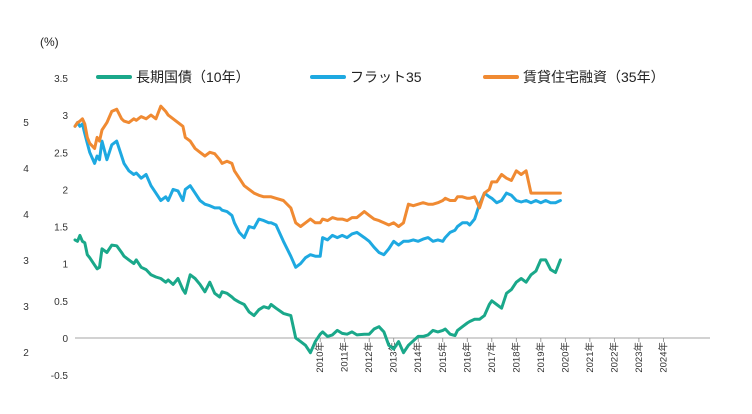 The height and width of the screenshot is (414, 752). Describe the element at coordinates (369, 357) in the screenshot. I see `x-tick-label: 2012年` at that location.